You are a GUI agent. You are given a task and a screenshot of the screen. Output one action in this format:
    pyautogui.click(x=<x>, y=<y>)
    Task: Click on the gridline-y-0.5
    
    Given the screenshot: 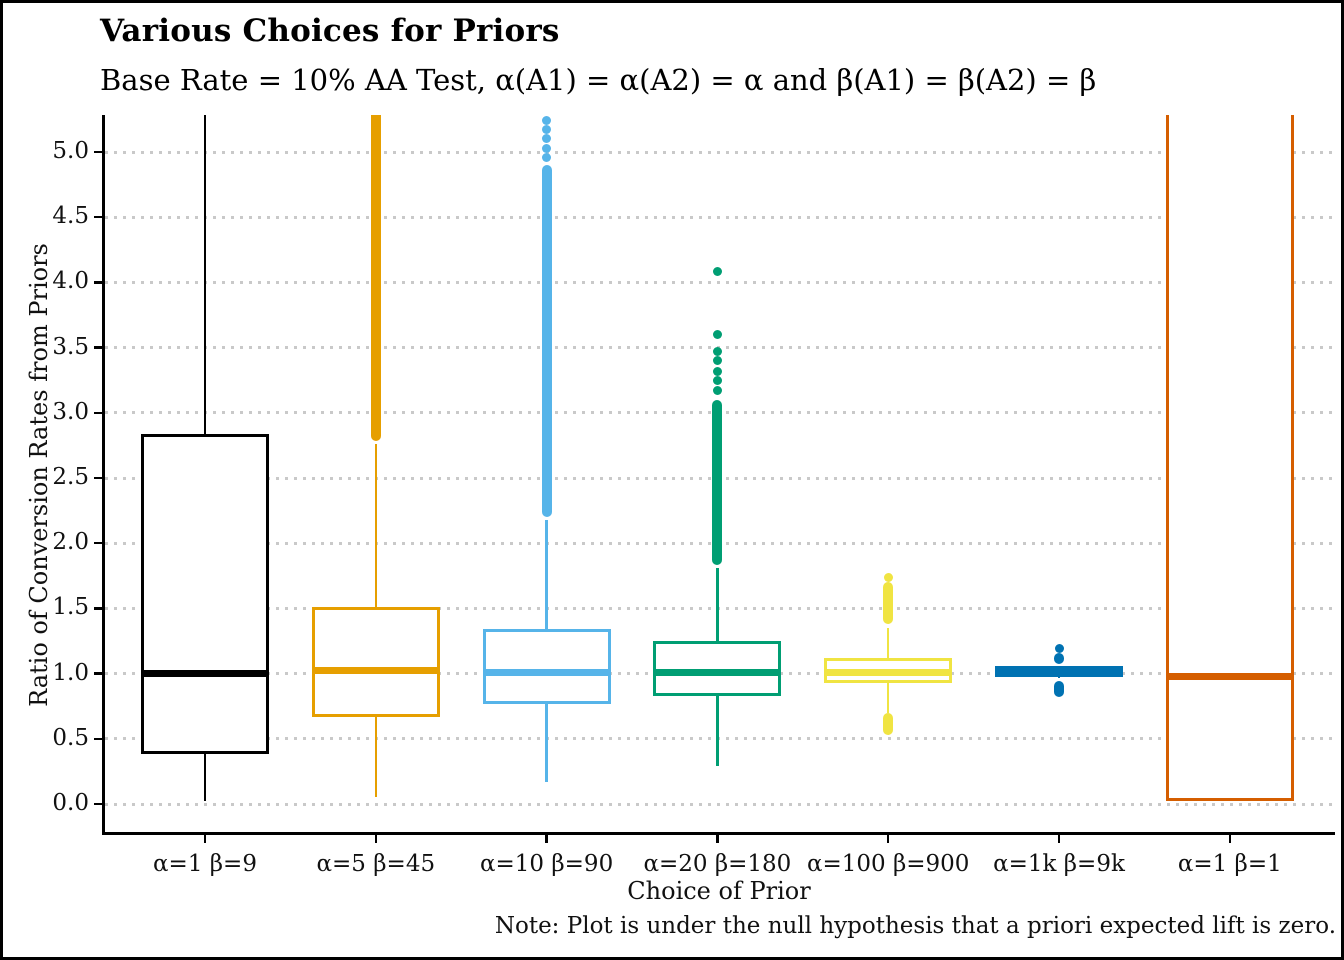 What is the action you would take?
    pyautogui.click(x=719, y=739)
    